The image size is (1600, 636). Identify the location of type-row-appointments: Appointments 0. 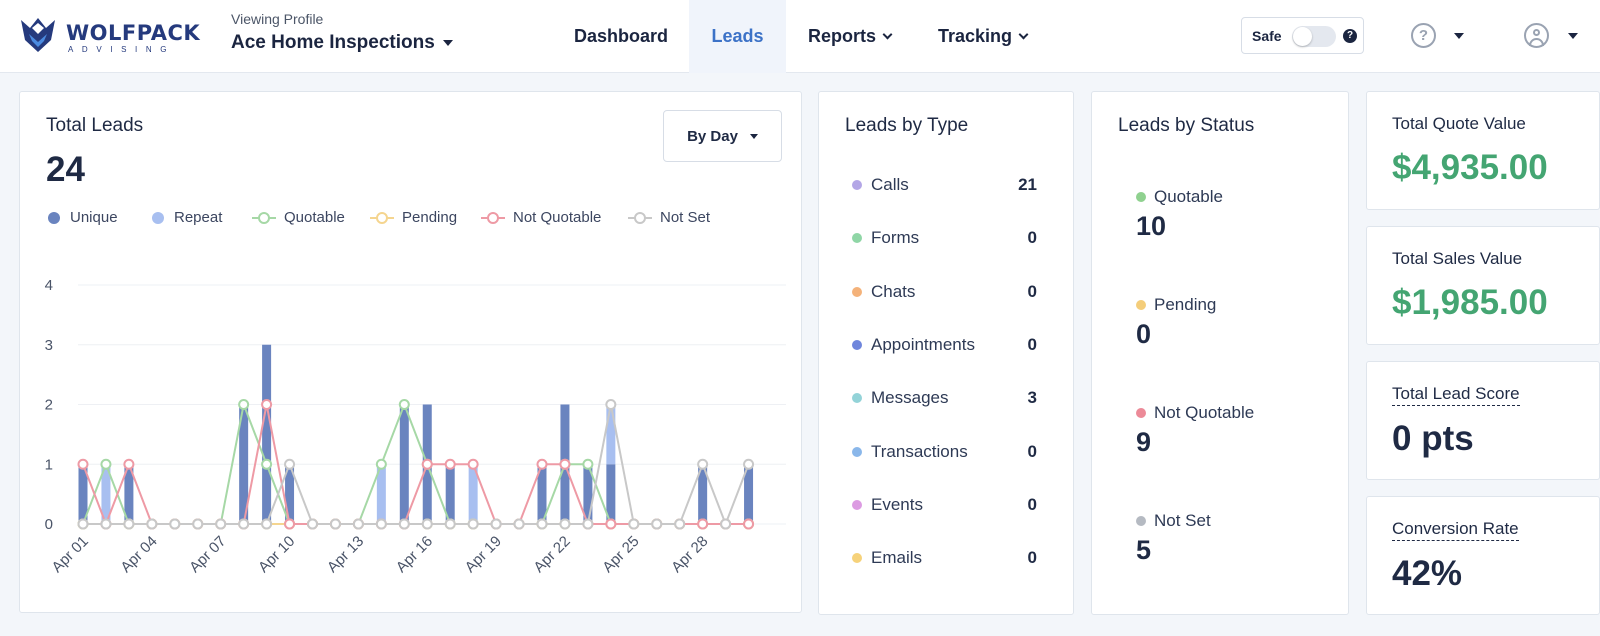
(944, 345).